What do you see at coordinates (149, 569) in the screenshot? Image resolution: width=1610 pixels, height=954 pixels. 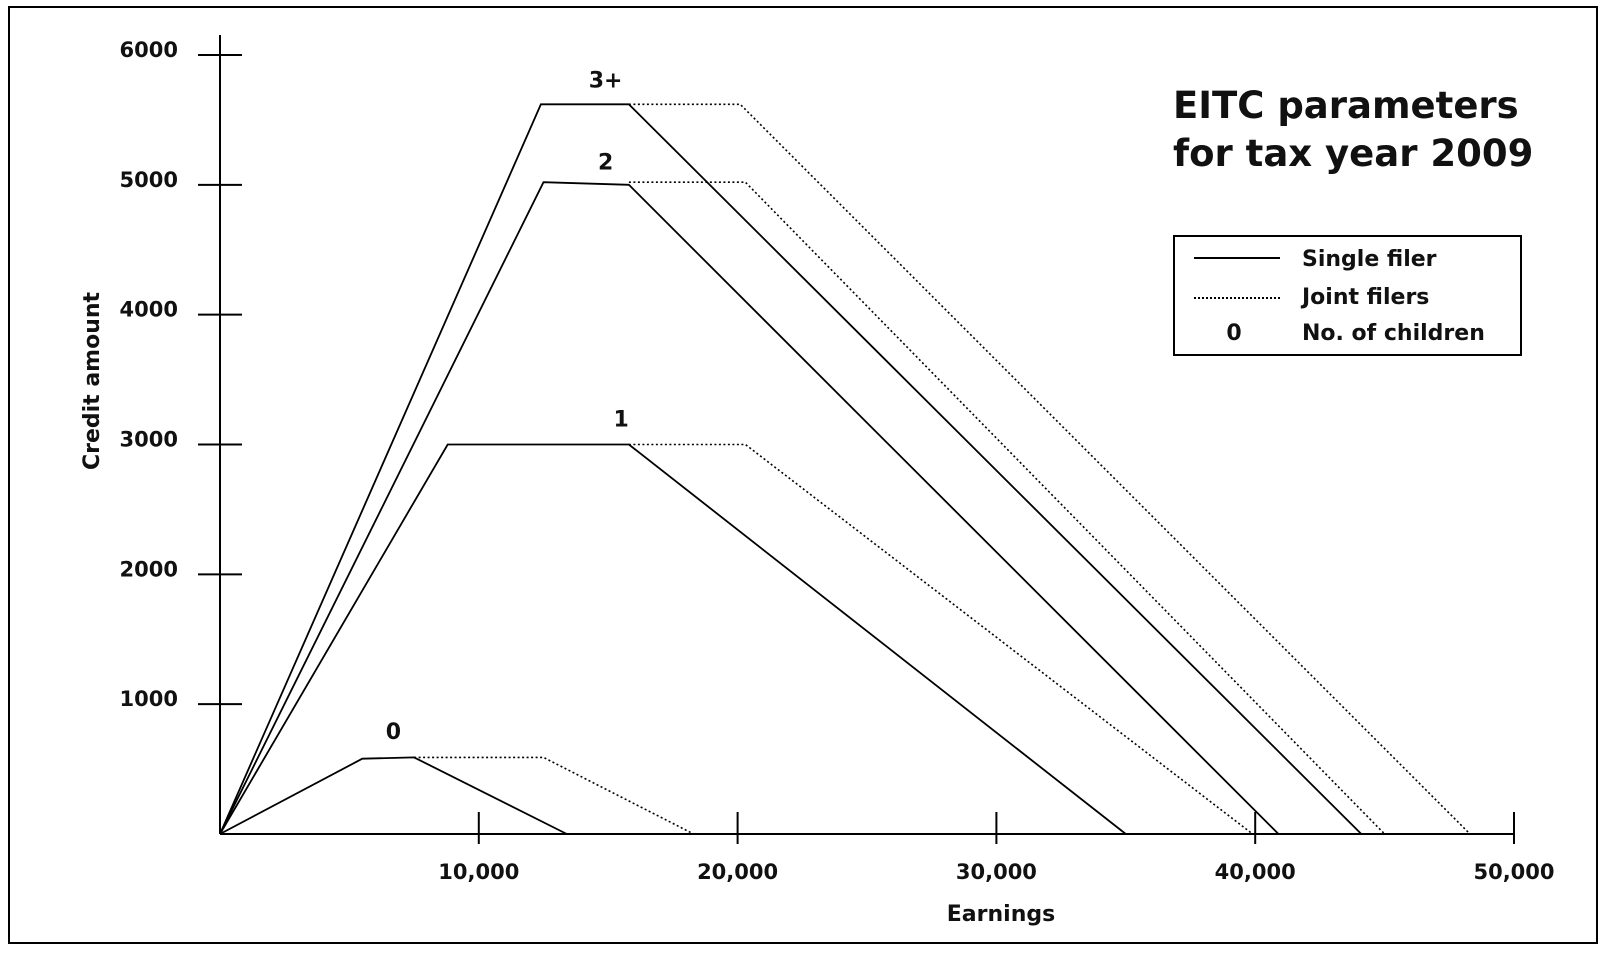 I see `y-tick-label: 2000` at bounding box center [149, 569].